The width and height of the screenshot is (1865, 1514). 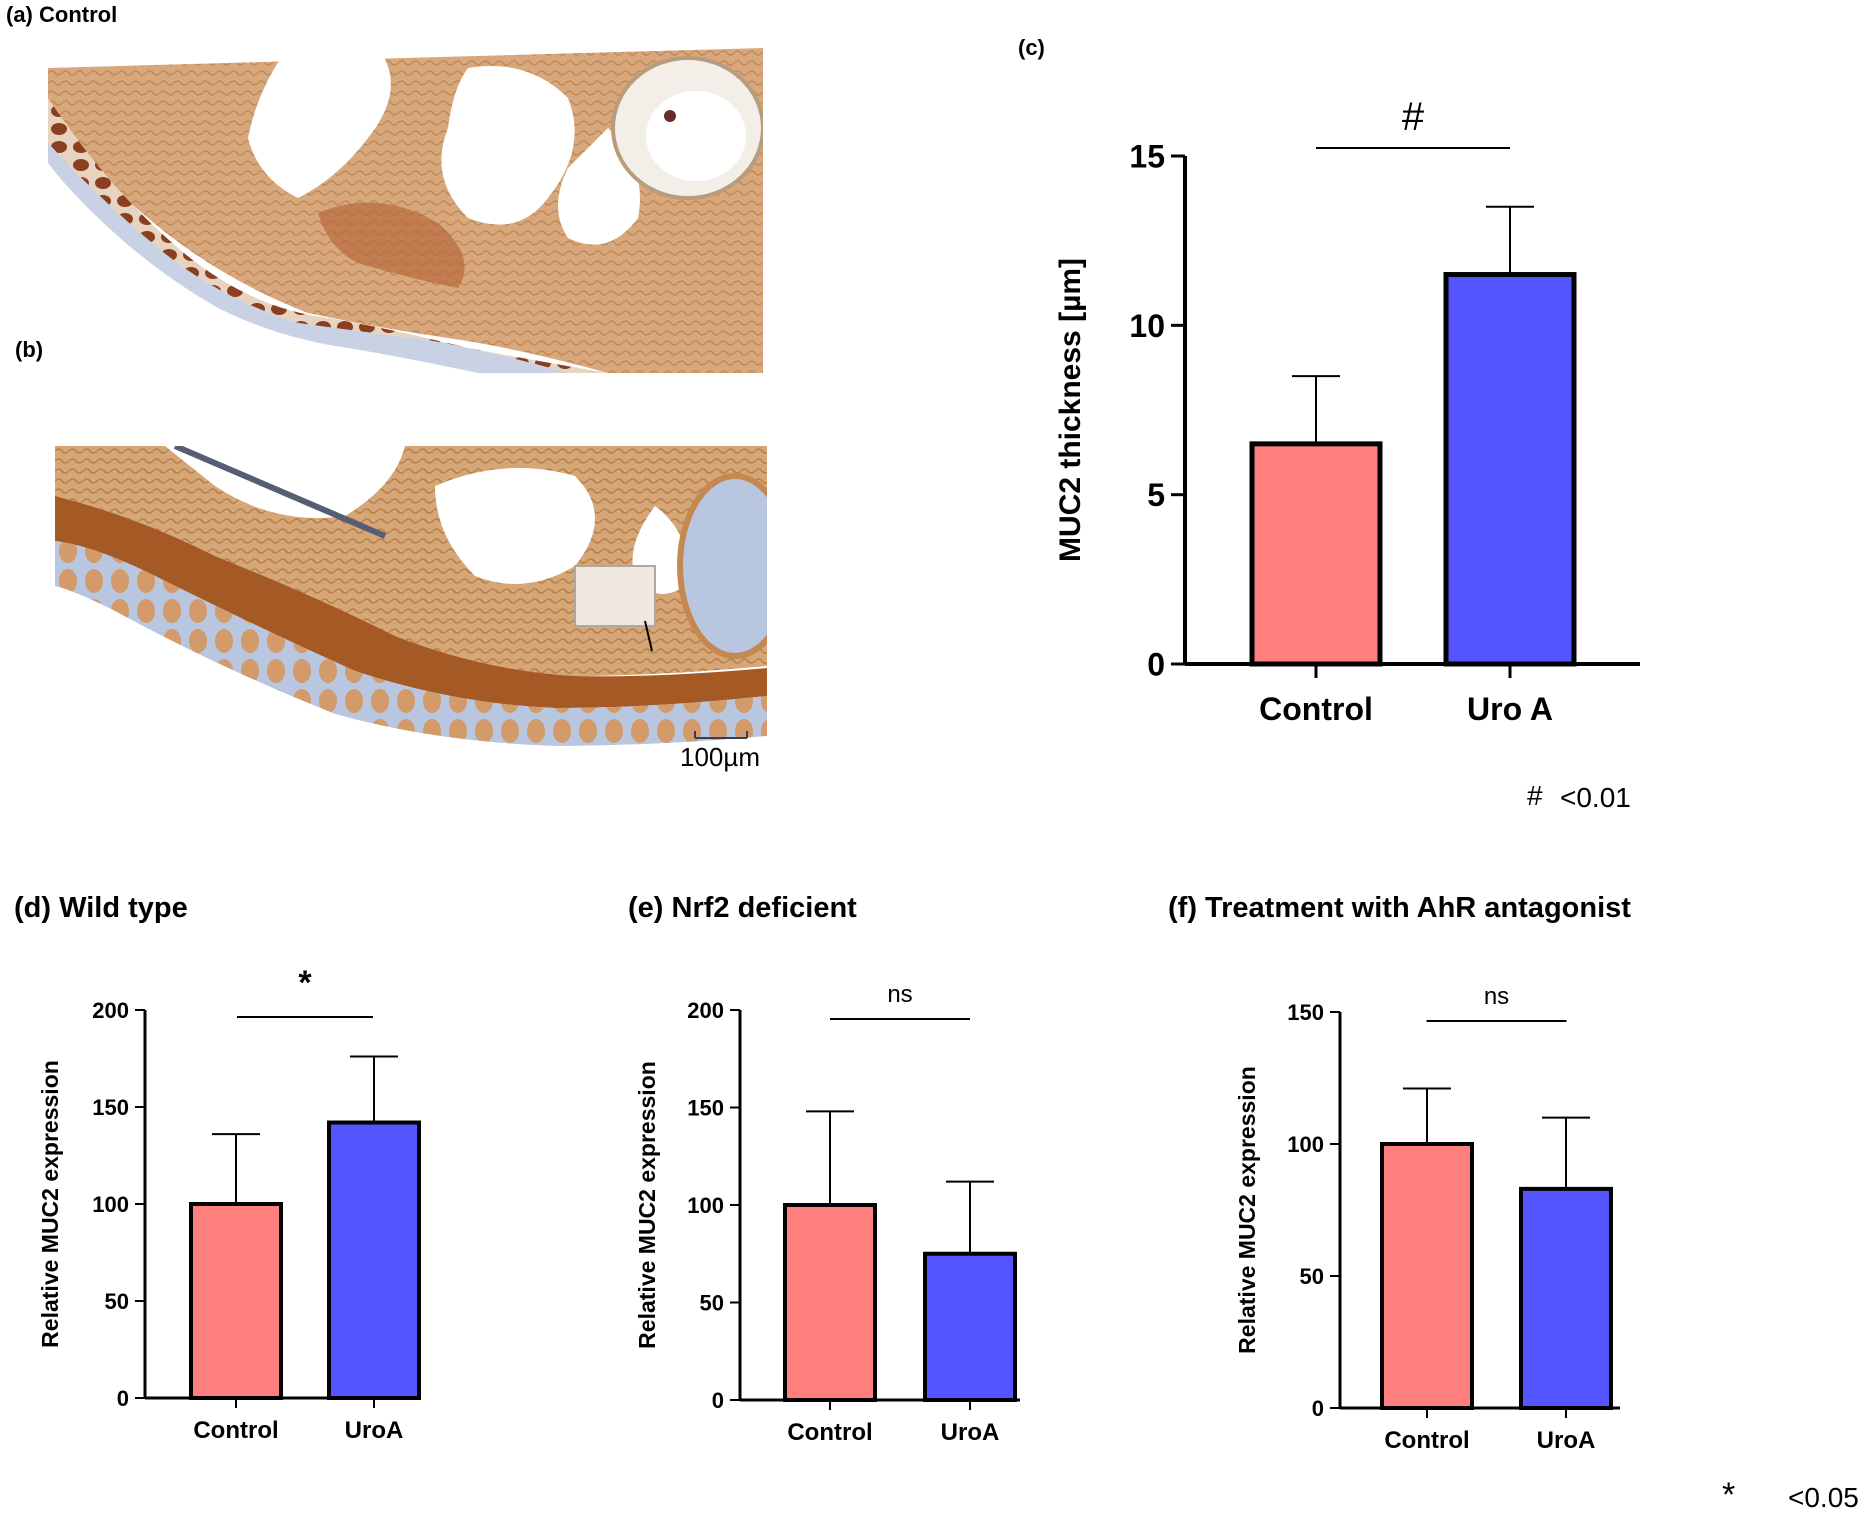 What do you see at coordinates (1147, 326) in the screenshot?
I see `y-tick-label: 10` at bounding box center [1147, 326].